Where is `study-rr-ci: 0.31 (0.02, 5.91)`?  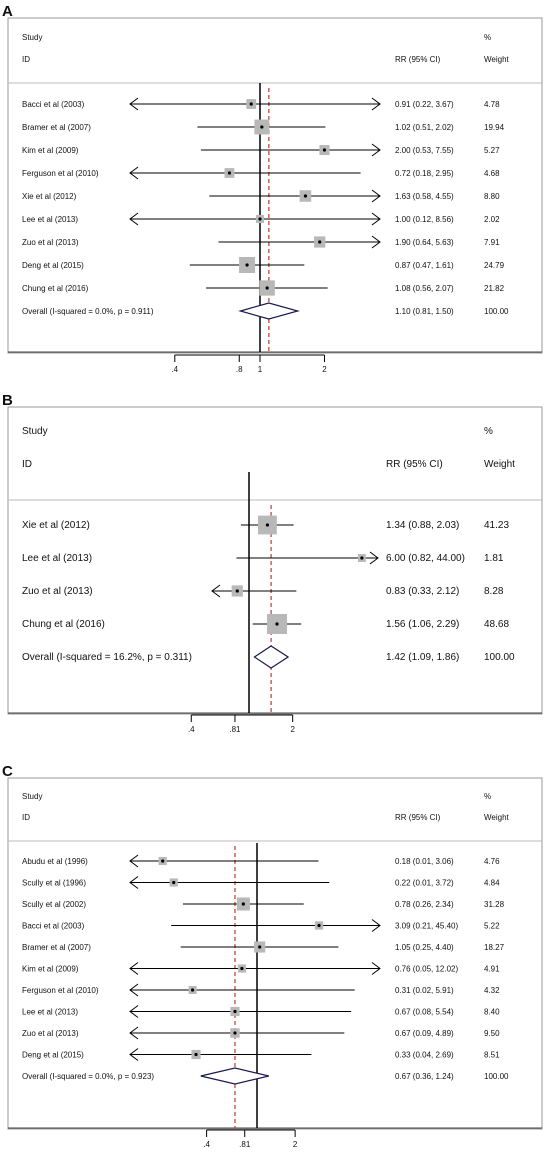
study-rr-ci: 0.31 (0.02, 5.91) is located at coordinates (424, 990).